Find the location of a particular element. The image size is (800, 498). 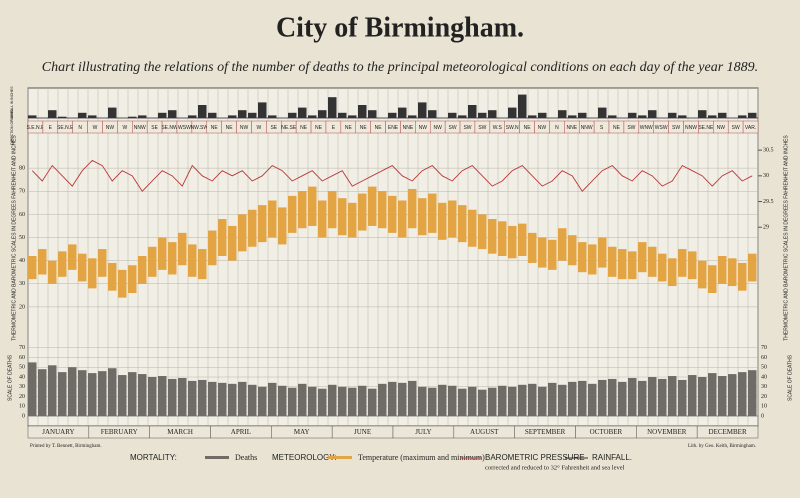

wind-label: NW.SW is located at coordinates (200, 128).